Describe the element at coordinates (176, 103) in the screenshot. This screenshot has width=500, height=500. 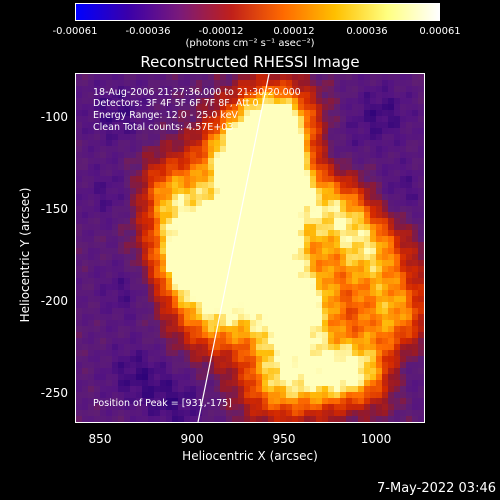
I see `detectors-label: Detectors: 3F 4F 5F 6F 7F 8F, Att 0` at that location.